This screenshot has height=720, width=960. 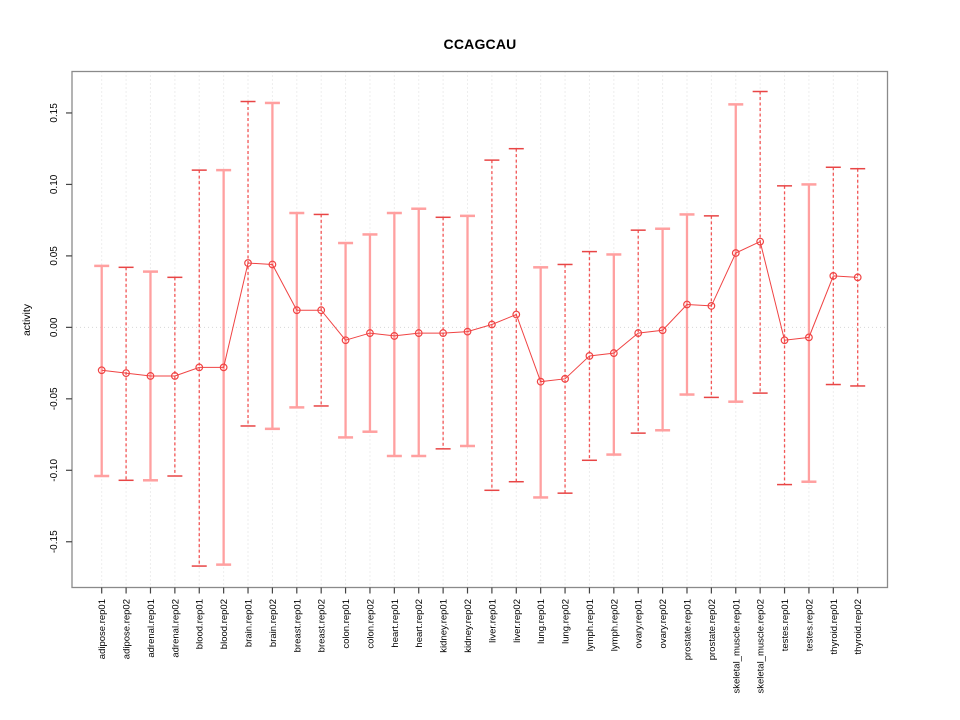 I want to click on x-category-label: prostate.rep02, so click(x=712, y=629).